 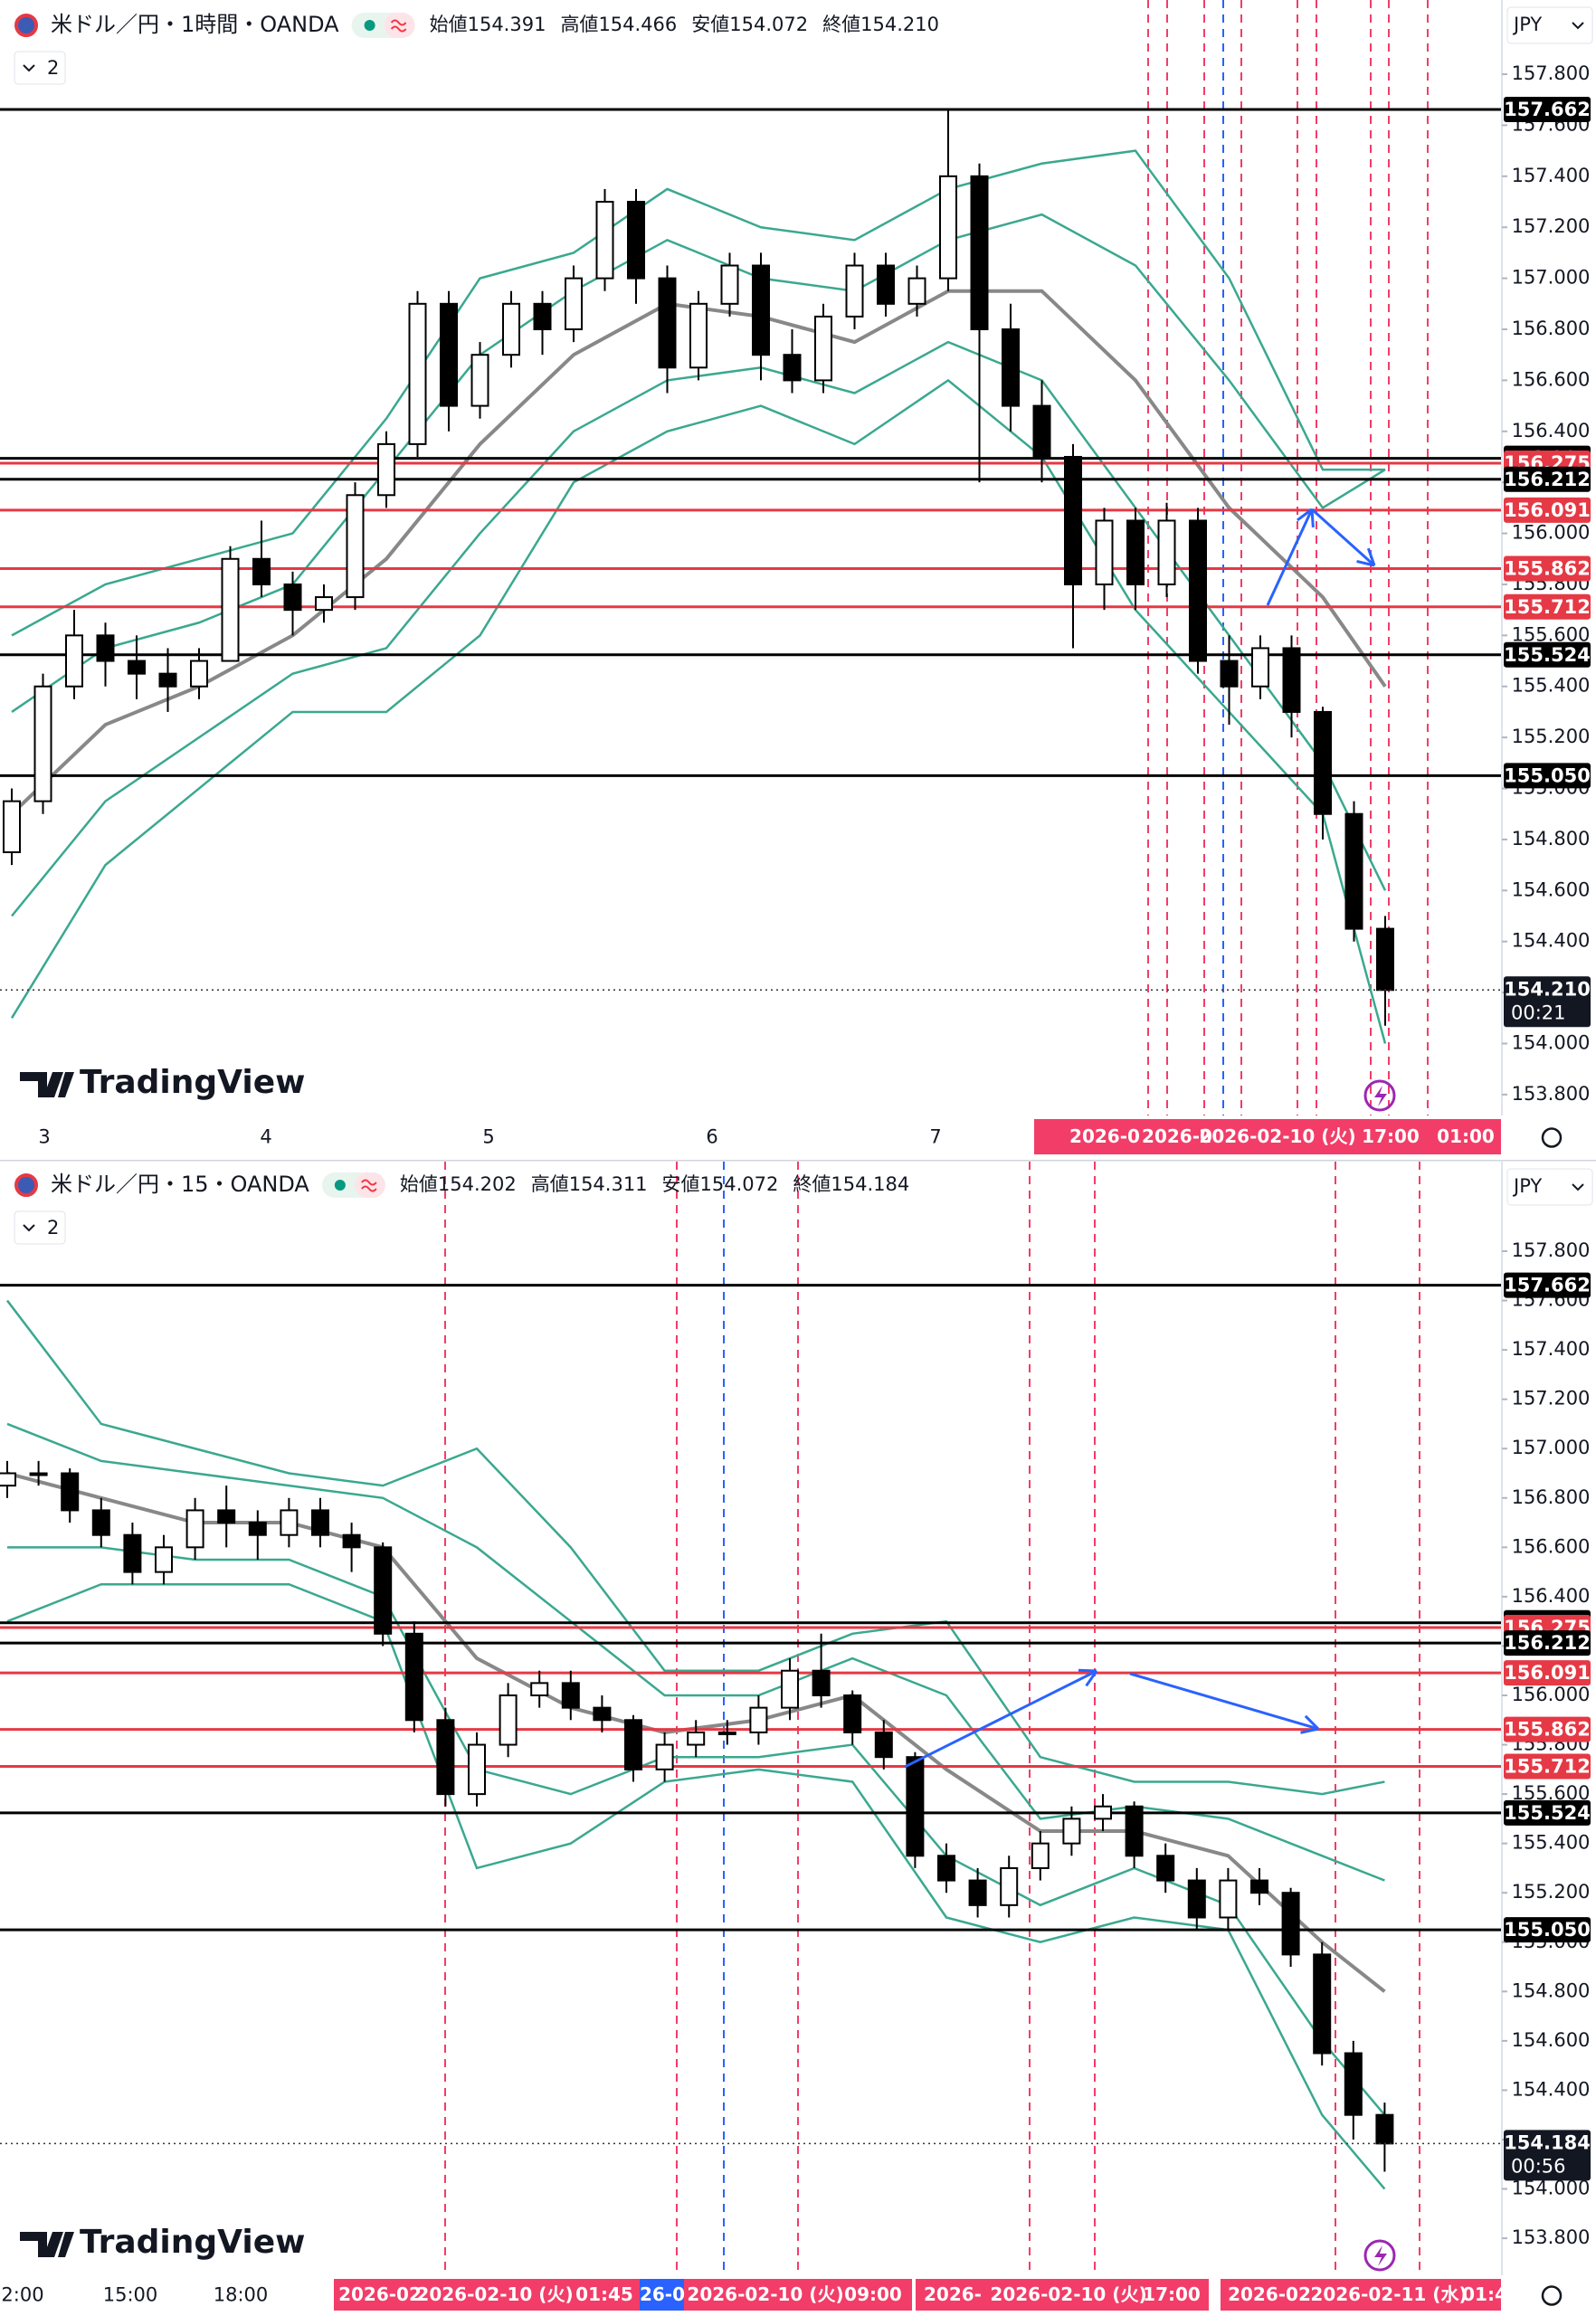 I want to click on level-label: 155.050, so click(x=1548, y=1930).